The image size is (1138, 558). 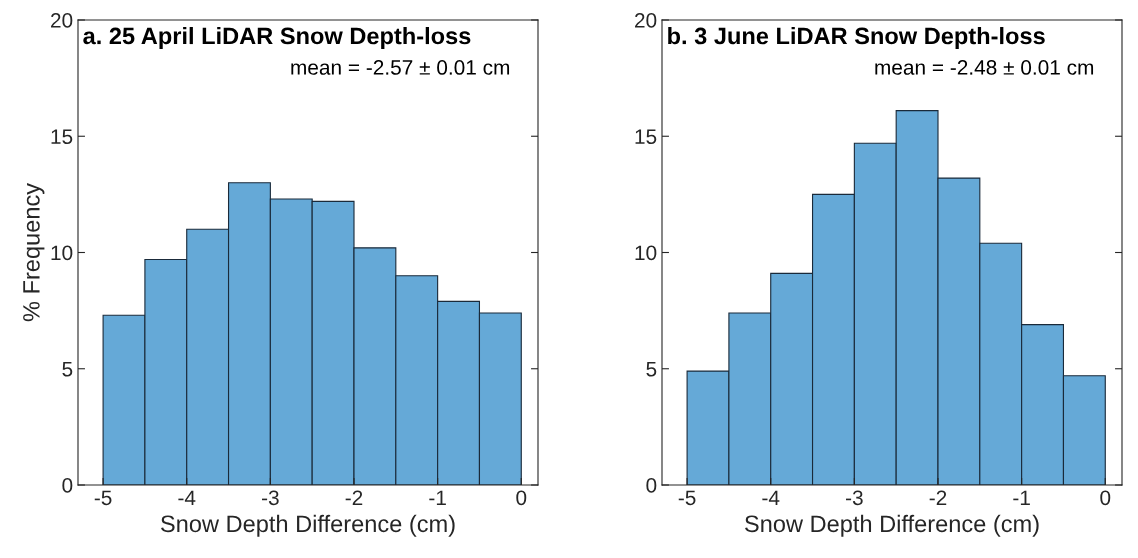 I want to click on y-axis-title: % Frequency, so click(x=34, y=252).